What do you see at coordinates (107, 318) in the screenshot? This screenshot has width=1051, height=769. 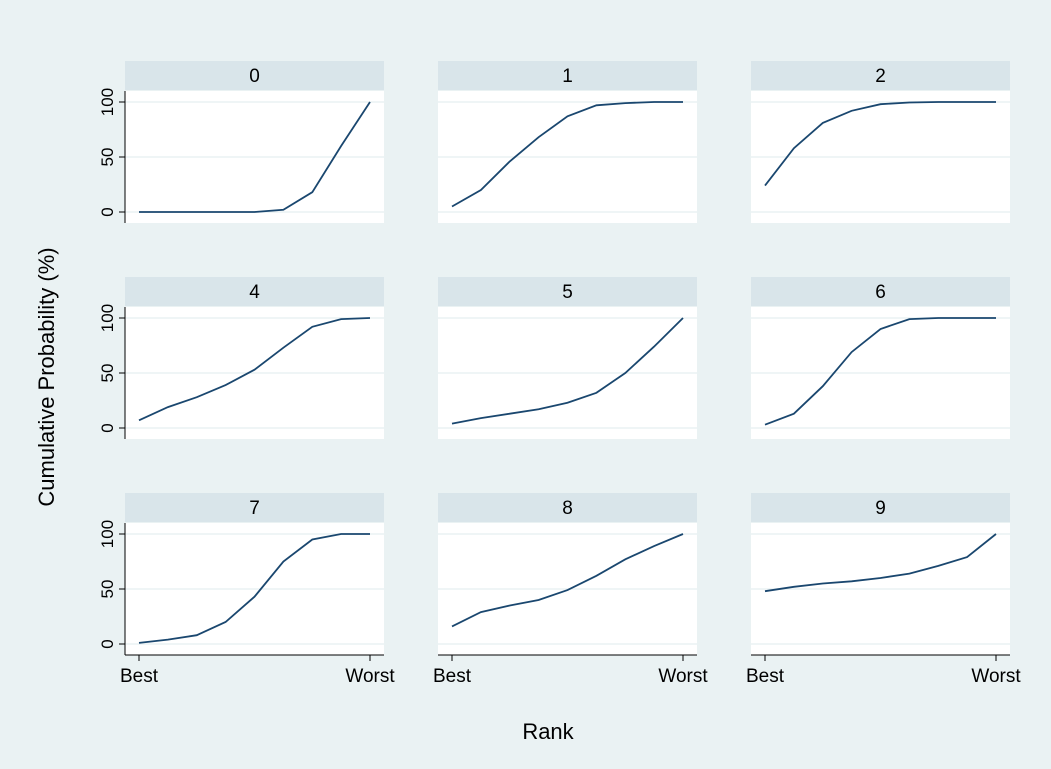 I see `y-tick-label: 100` at bounding box center [107, 318].